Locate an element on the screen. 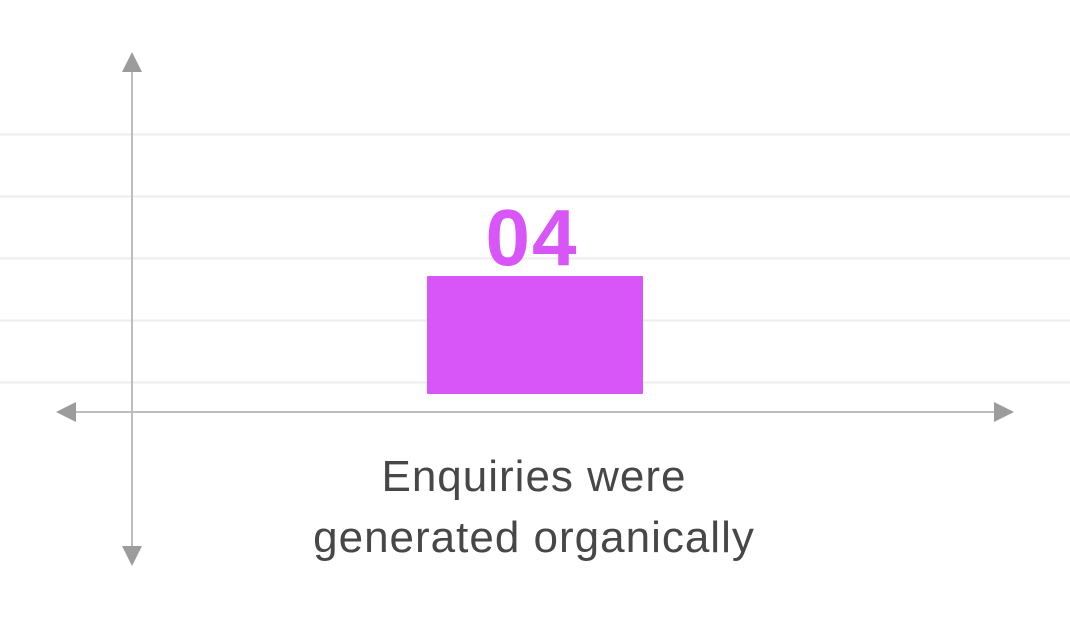 The height and width of the screenshot is (632, 1070). bar-caption: Enquiries were generated organically is located at coordinates (534, 507).